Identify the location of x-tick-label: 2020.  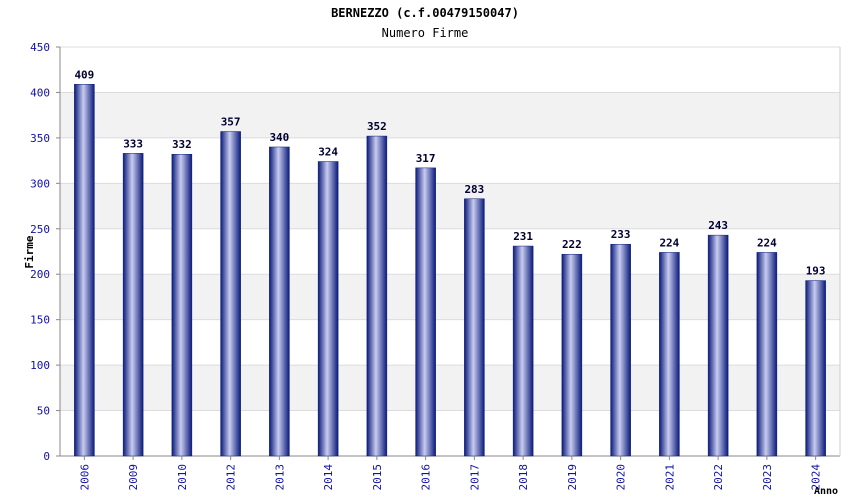
(621, 477).